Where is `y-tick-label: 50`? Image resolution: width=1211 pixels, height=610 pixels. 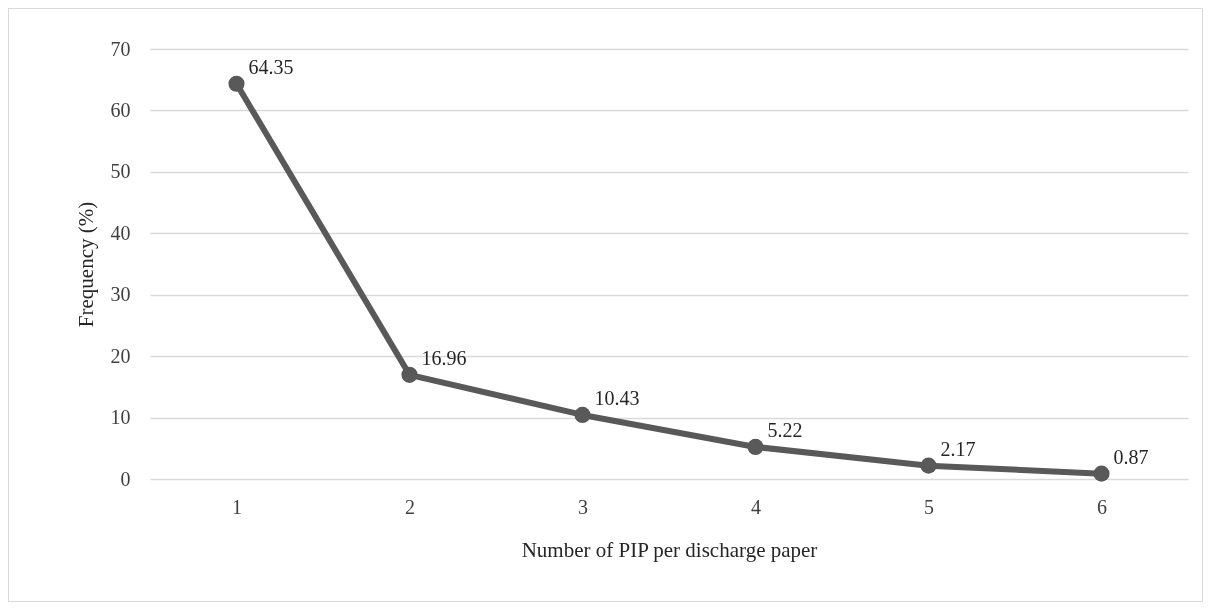
y-tick-label: 50 is located at coordinates (120, 171).